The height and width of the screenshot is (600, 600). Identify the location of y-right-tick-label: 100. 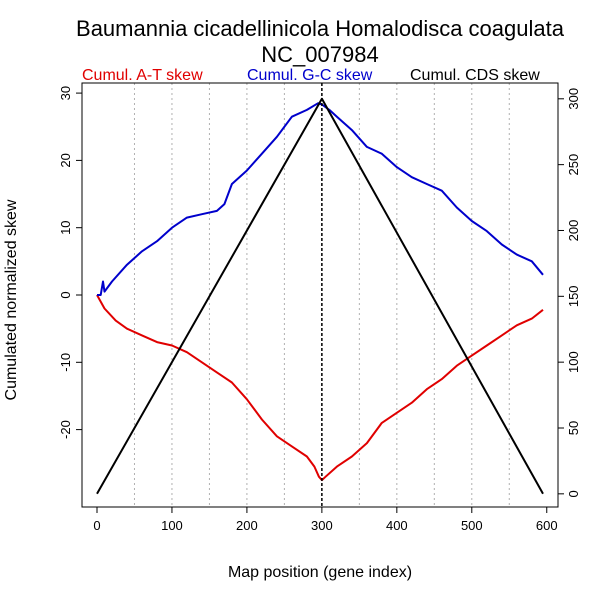
(573, 362).